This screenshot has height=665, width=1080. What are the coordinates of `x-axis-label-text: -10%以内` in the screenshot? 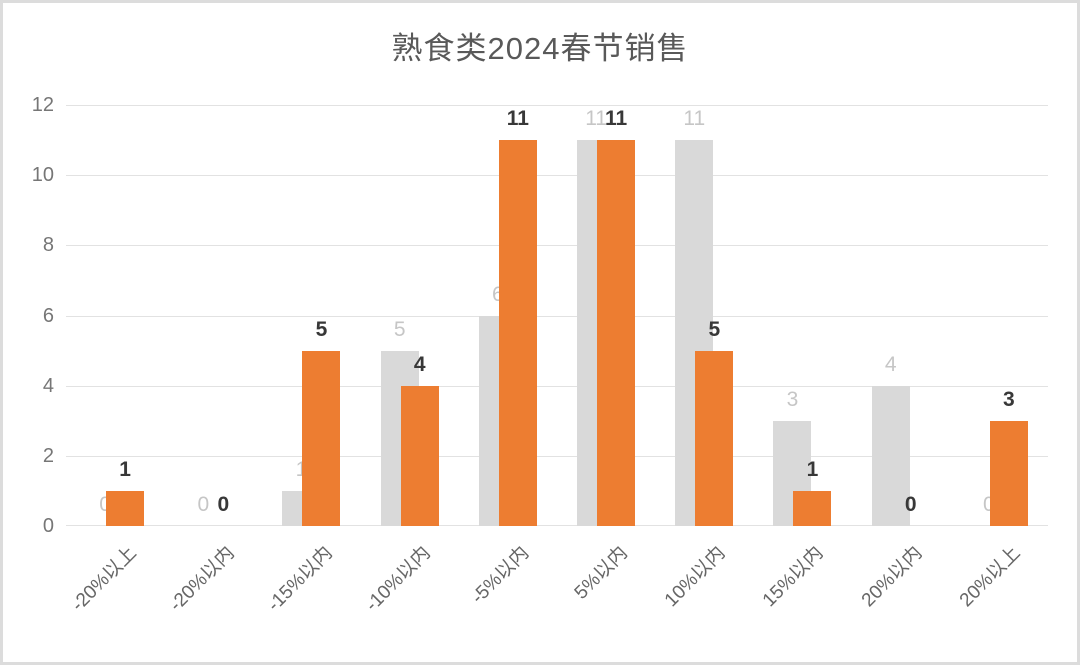 It's located at (398, 579).